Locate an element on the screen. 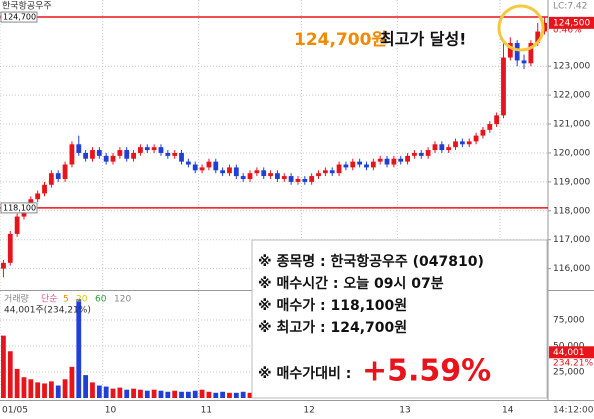 The height and width of the screenshot is (419, 594). info-line: ※ 매수시간 : 오늘 09시 07분 is located at coordinates (351, 283).